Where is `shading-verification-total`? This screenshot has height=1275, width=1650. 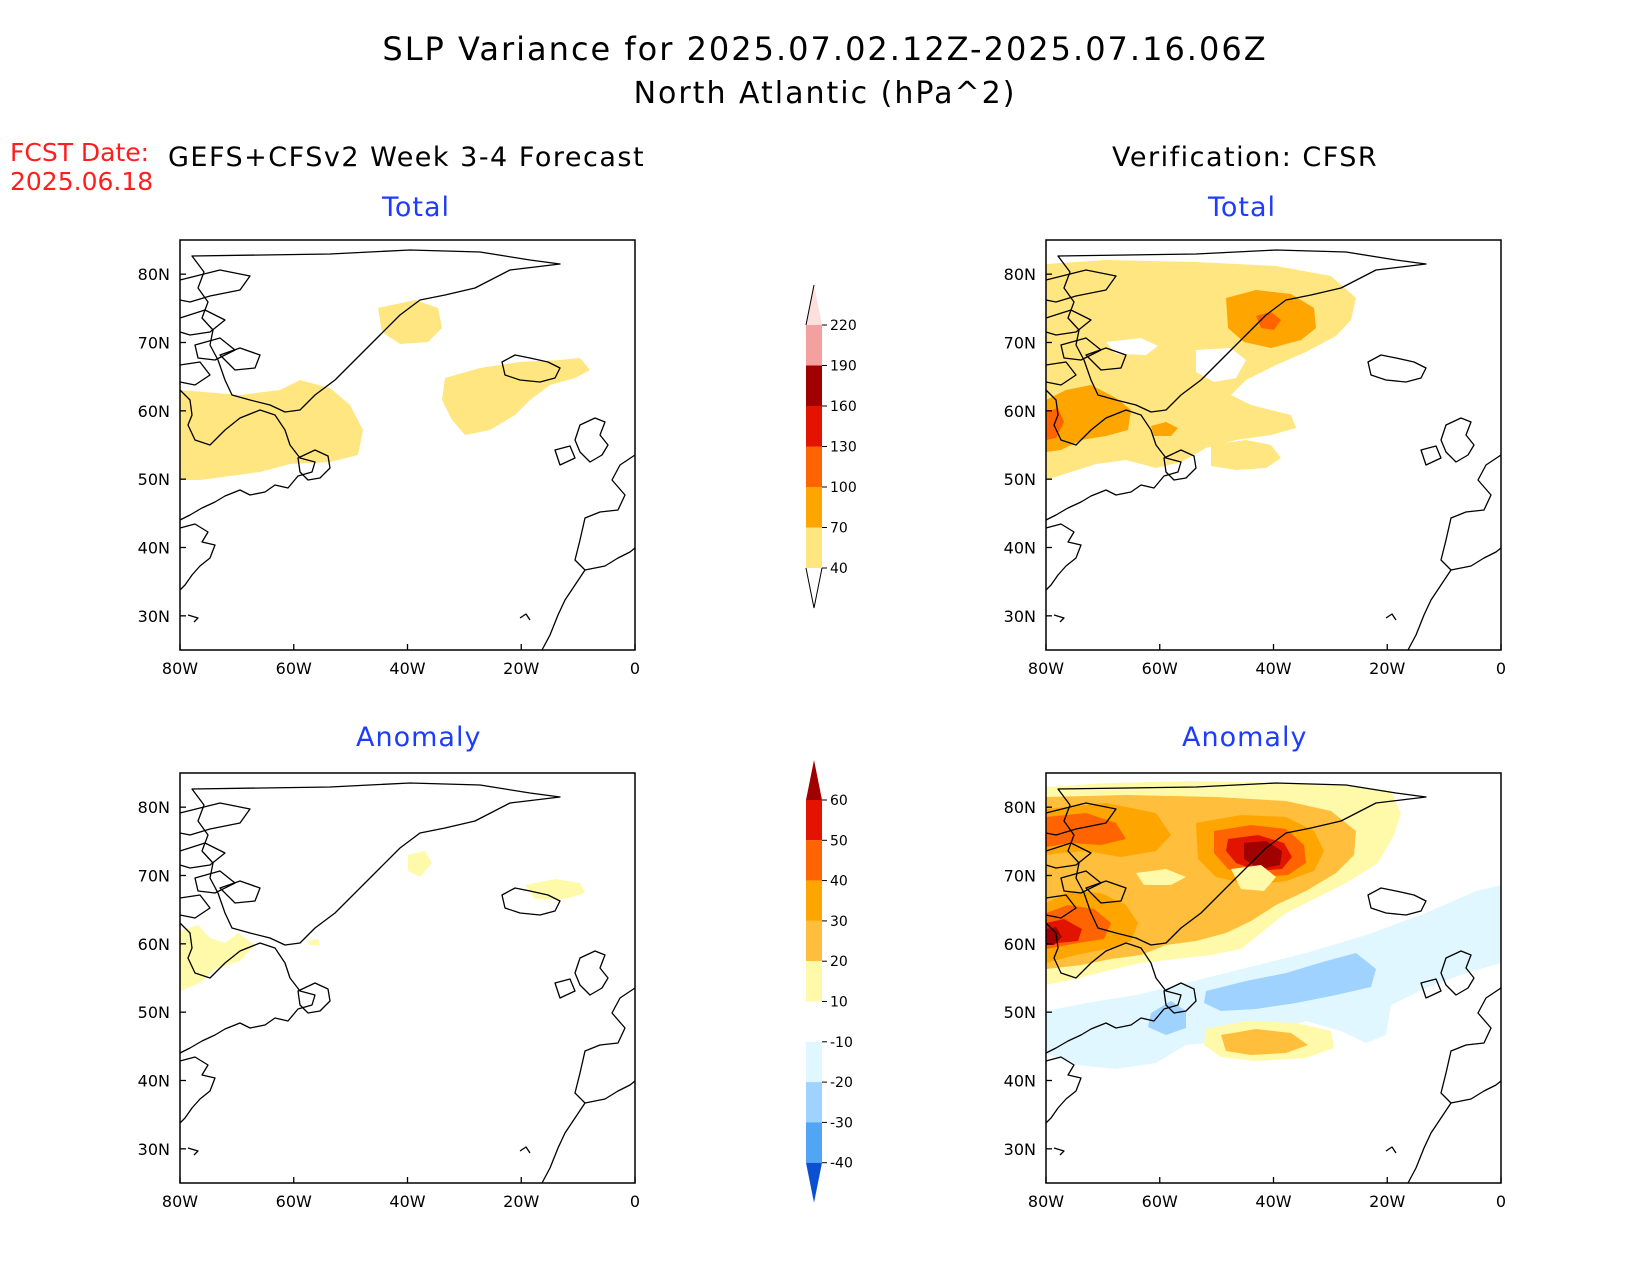
shading-verification-total is located at coordinates (1201, 370).